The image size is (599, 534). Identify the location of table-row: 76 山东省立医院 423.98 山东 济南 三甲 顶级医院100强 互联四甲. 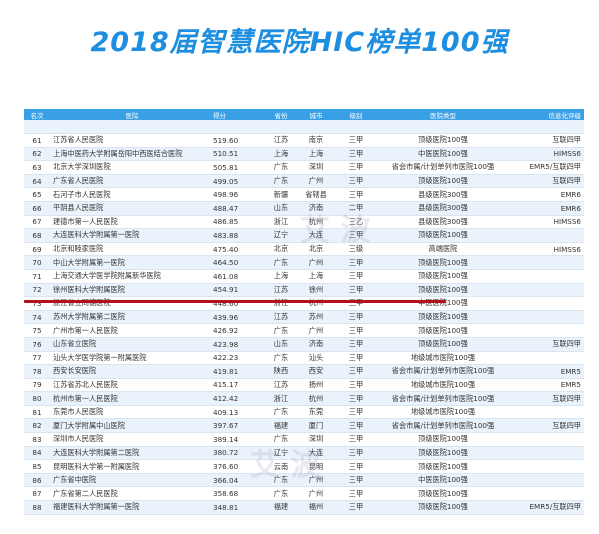
(304, 344).